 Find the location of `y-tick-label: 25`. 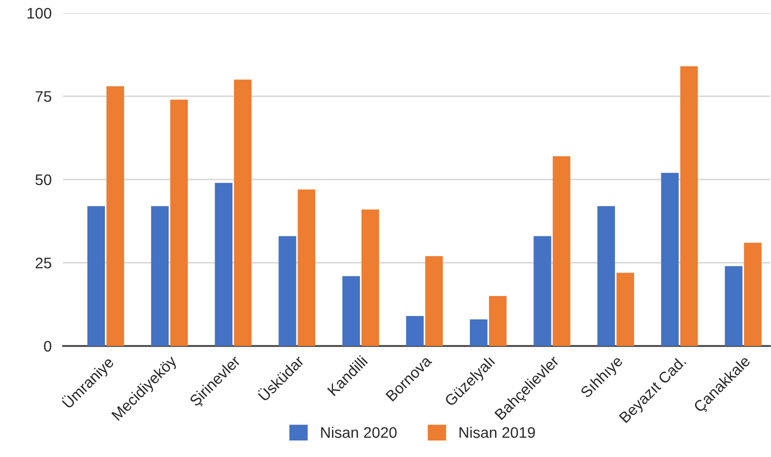

y-tick-label: 25 is located at coordinates (44, 263).